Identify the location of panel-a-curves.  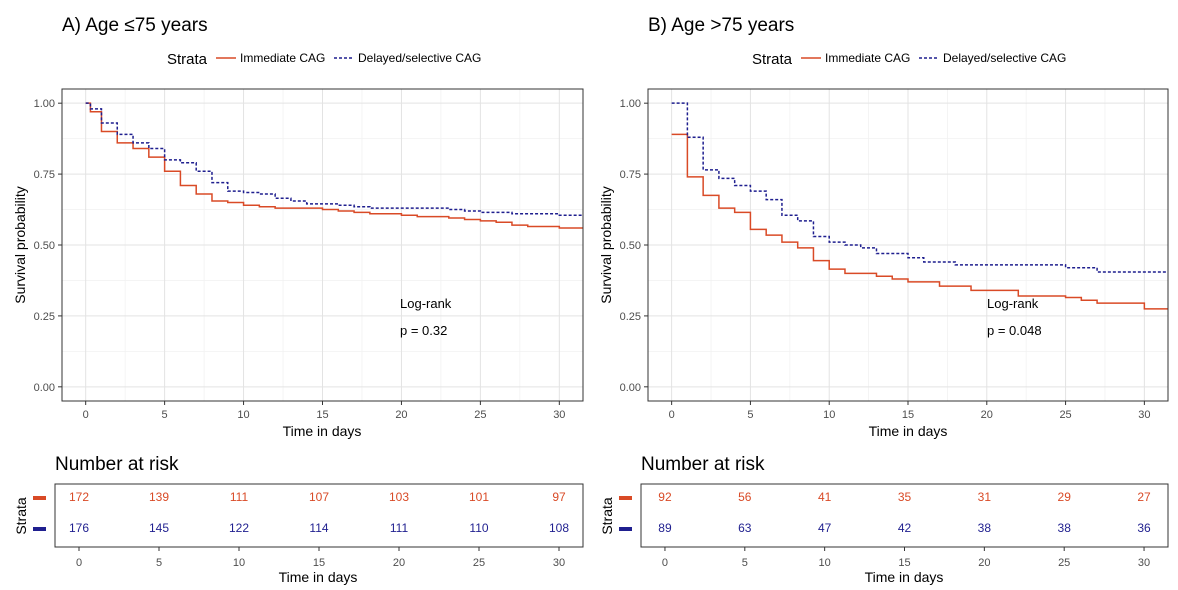
(334, 165).